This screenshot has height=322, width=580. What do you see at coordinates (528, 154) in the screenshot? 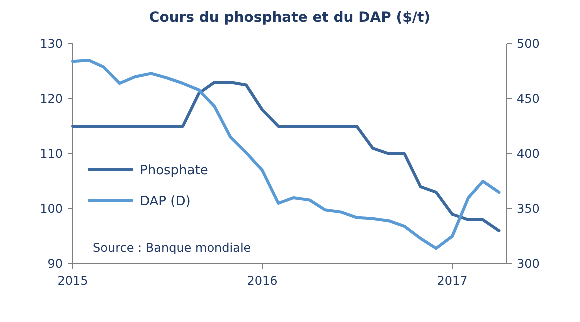
I see `y2-tick-label: 400` at bounding box center [528, 154].